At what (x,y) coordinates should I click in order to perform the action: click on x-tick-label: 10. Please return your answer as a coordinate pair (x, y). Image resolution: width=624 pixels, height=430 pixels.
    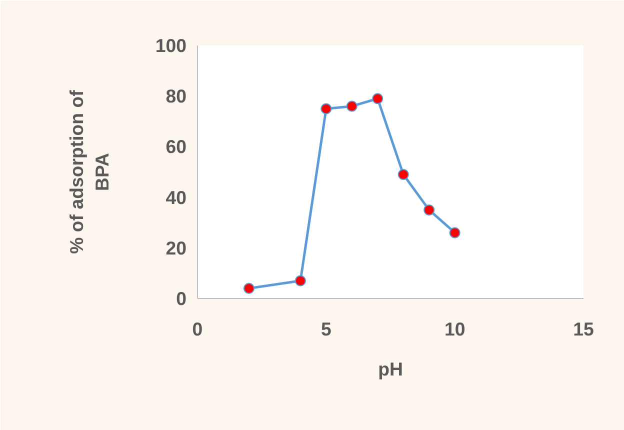
    Looking at the image, I should click on (455, 329).